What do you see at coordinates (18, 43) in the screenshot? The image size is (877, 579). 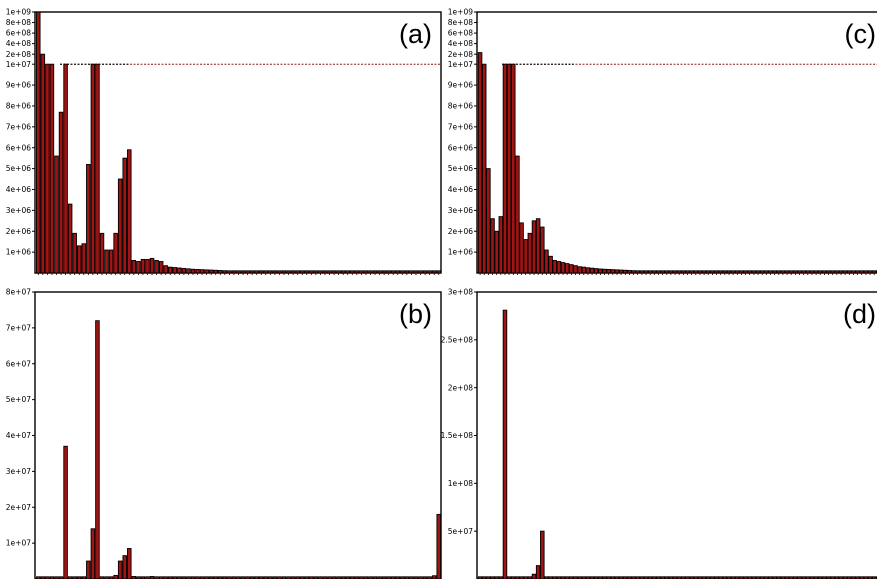 I see `y-tick-label: 4e+08` at bounding box center [18, 43].